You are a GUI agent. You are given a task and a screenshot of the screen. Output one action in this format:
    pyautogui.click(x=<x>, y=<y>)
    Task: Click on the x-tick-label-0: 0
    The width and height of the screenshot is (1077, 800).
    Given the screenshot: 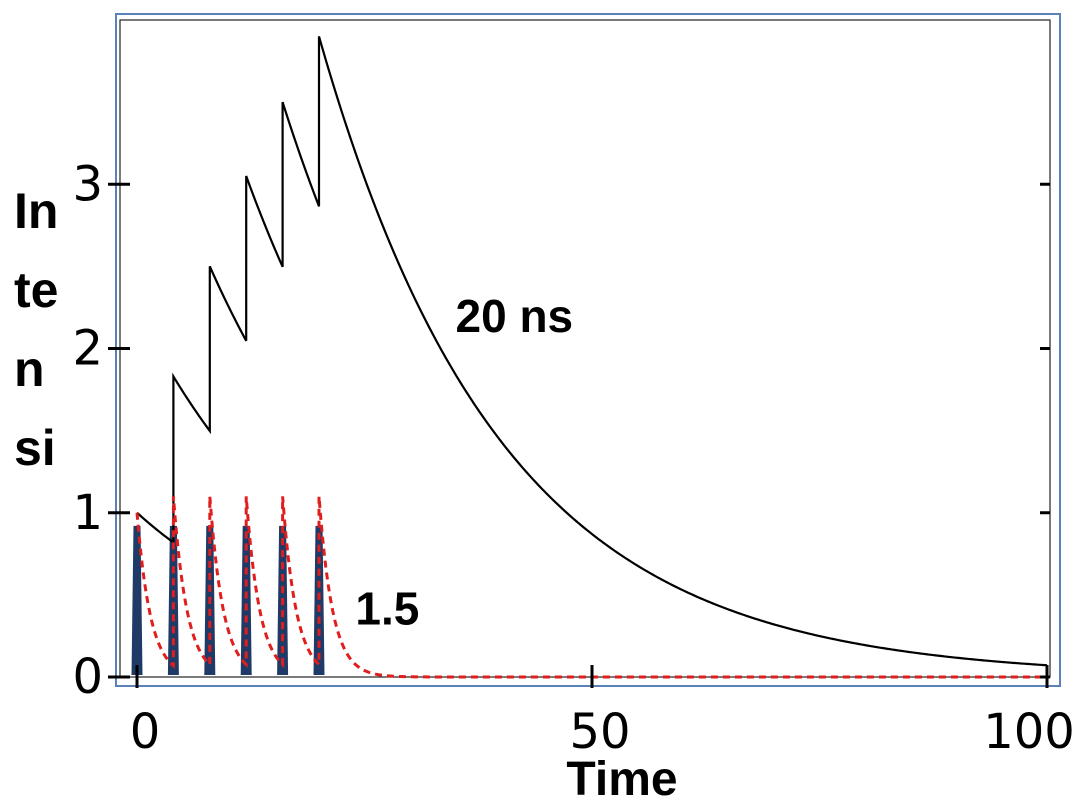 What is the action you would take?
    pyautogui.click(x=145, y=732)
    